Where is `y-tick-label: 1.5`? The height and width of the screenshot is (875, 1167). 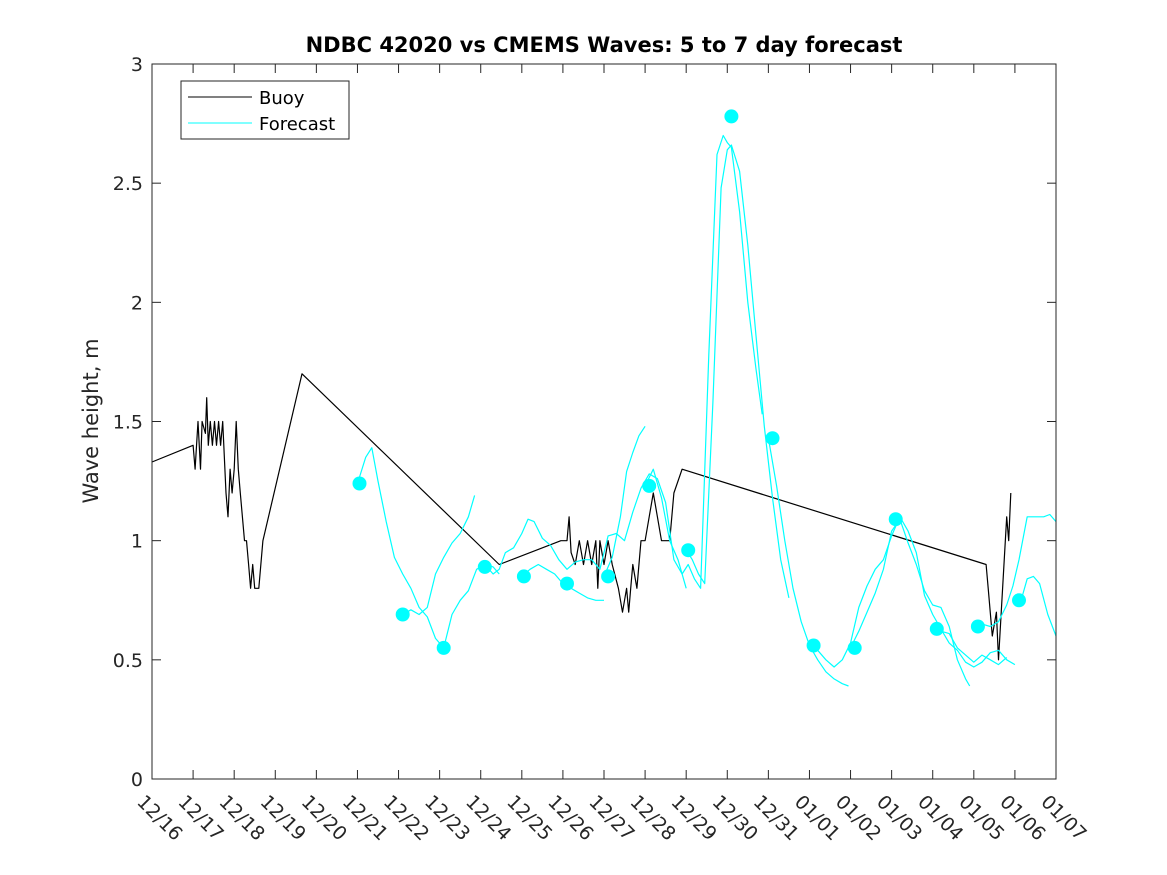
y-tick-label: 1.5 is located at coordinates (128, 423).